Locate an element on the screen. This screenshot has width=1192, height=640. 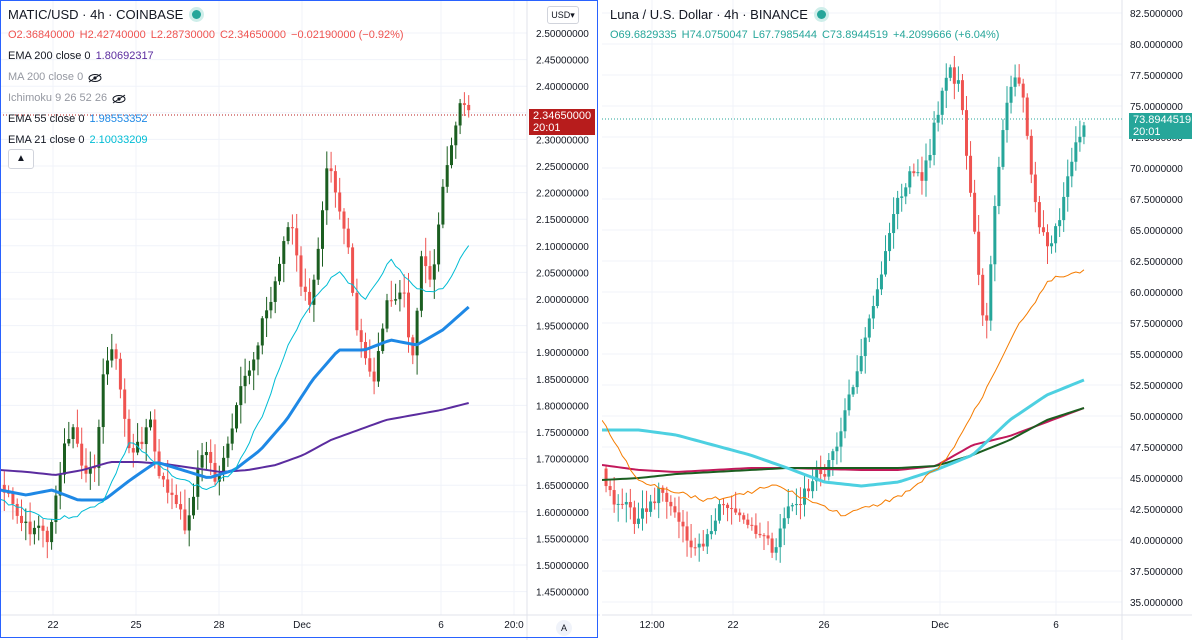
price-axis-label: 55.0000000 is located at coordinates (1156, 355).